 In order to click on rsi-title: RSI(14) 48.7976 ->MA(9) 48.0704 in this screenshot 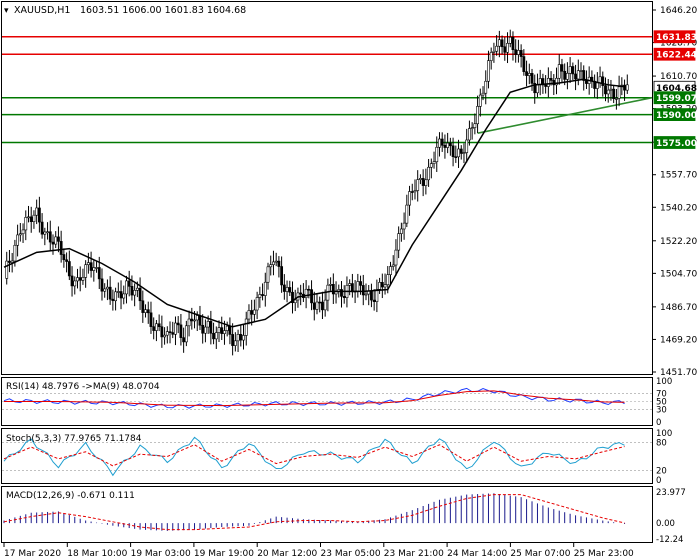, I will do `click(83, 387)`.